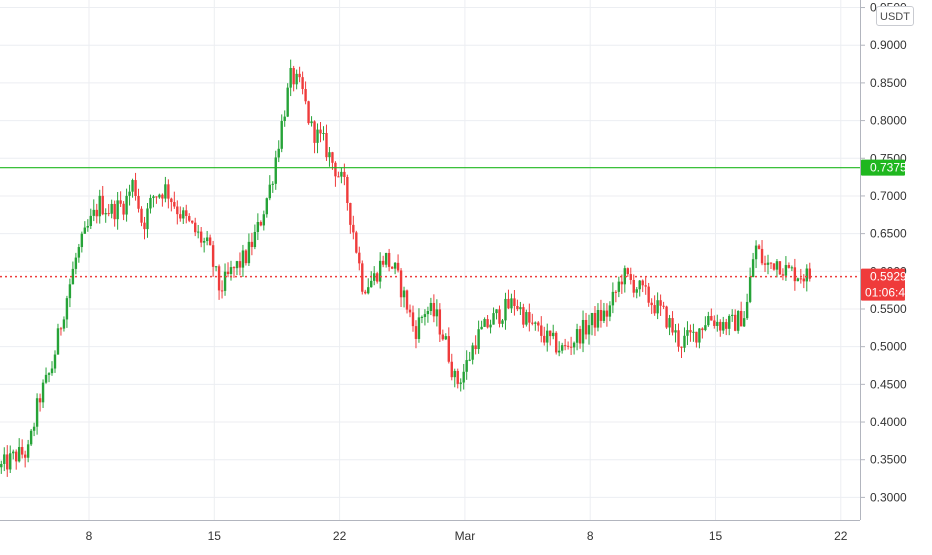 The image size is (932, 555). Describe the element at coordinates (888, 168) in the screenshot. I see `resistance-line-value: 0.7375` at that location.